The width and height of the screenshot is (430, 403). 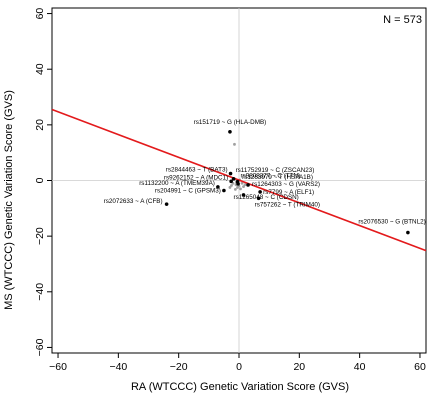 I want to click on point-label: rs1264303 ~ G (VARS2), so click(x=286, y=184).